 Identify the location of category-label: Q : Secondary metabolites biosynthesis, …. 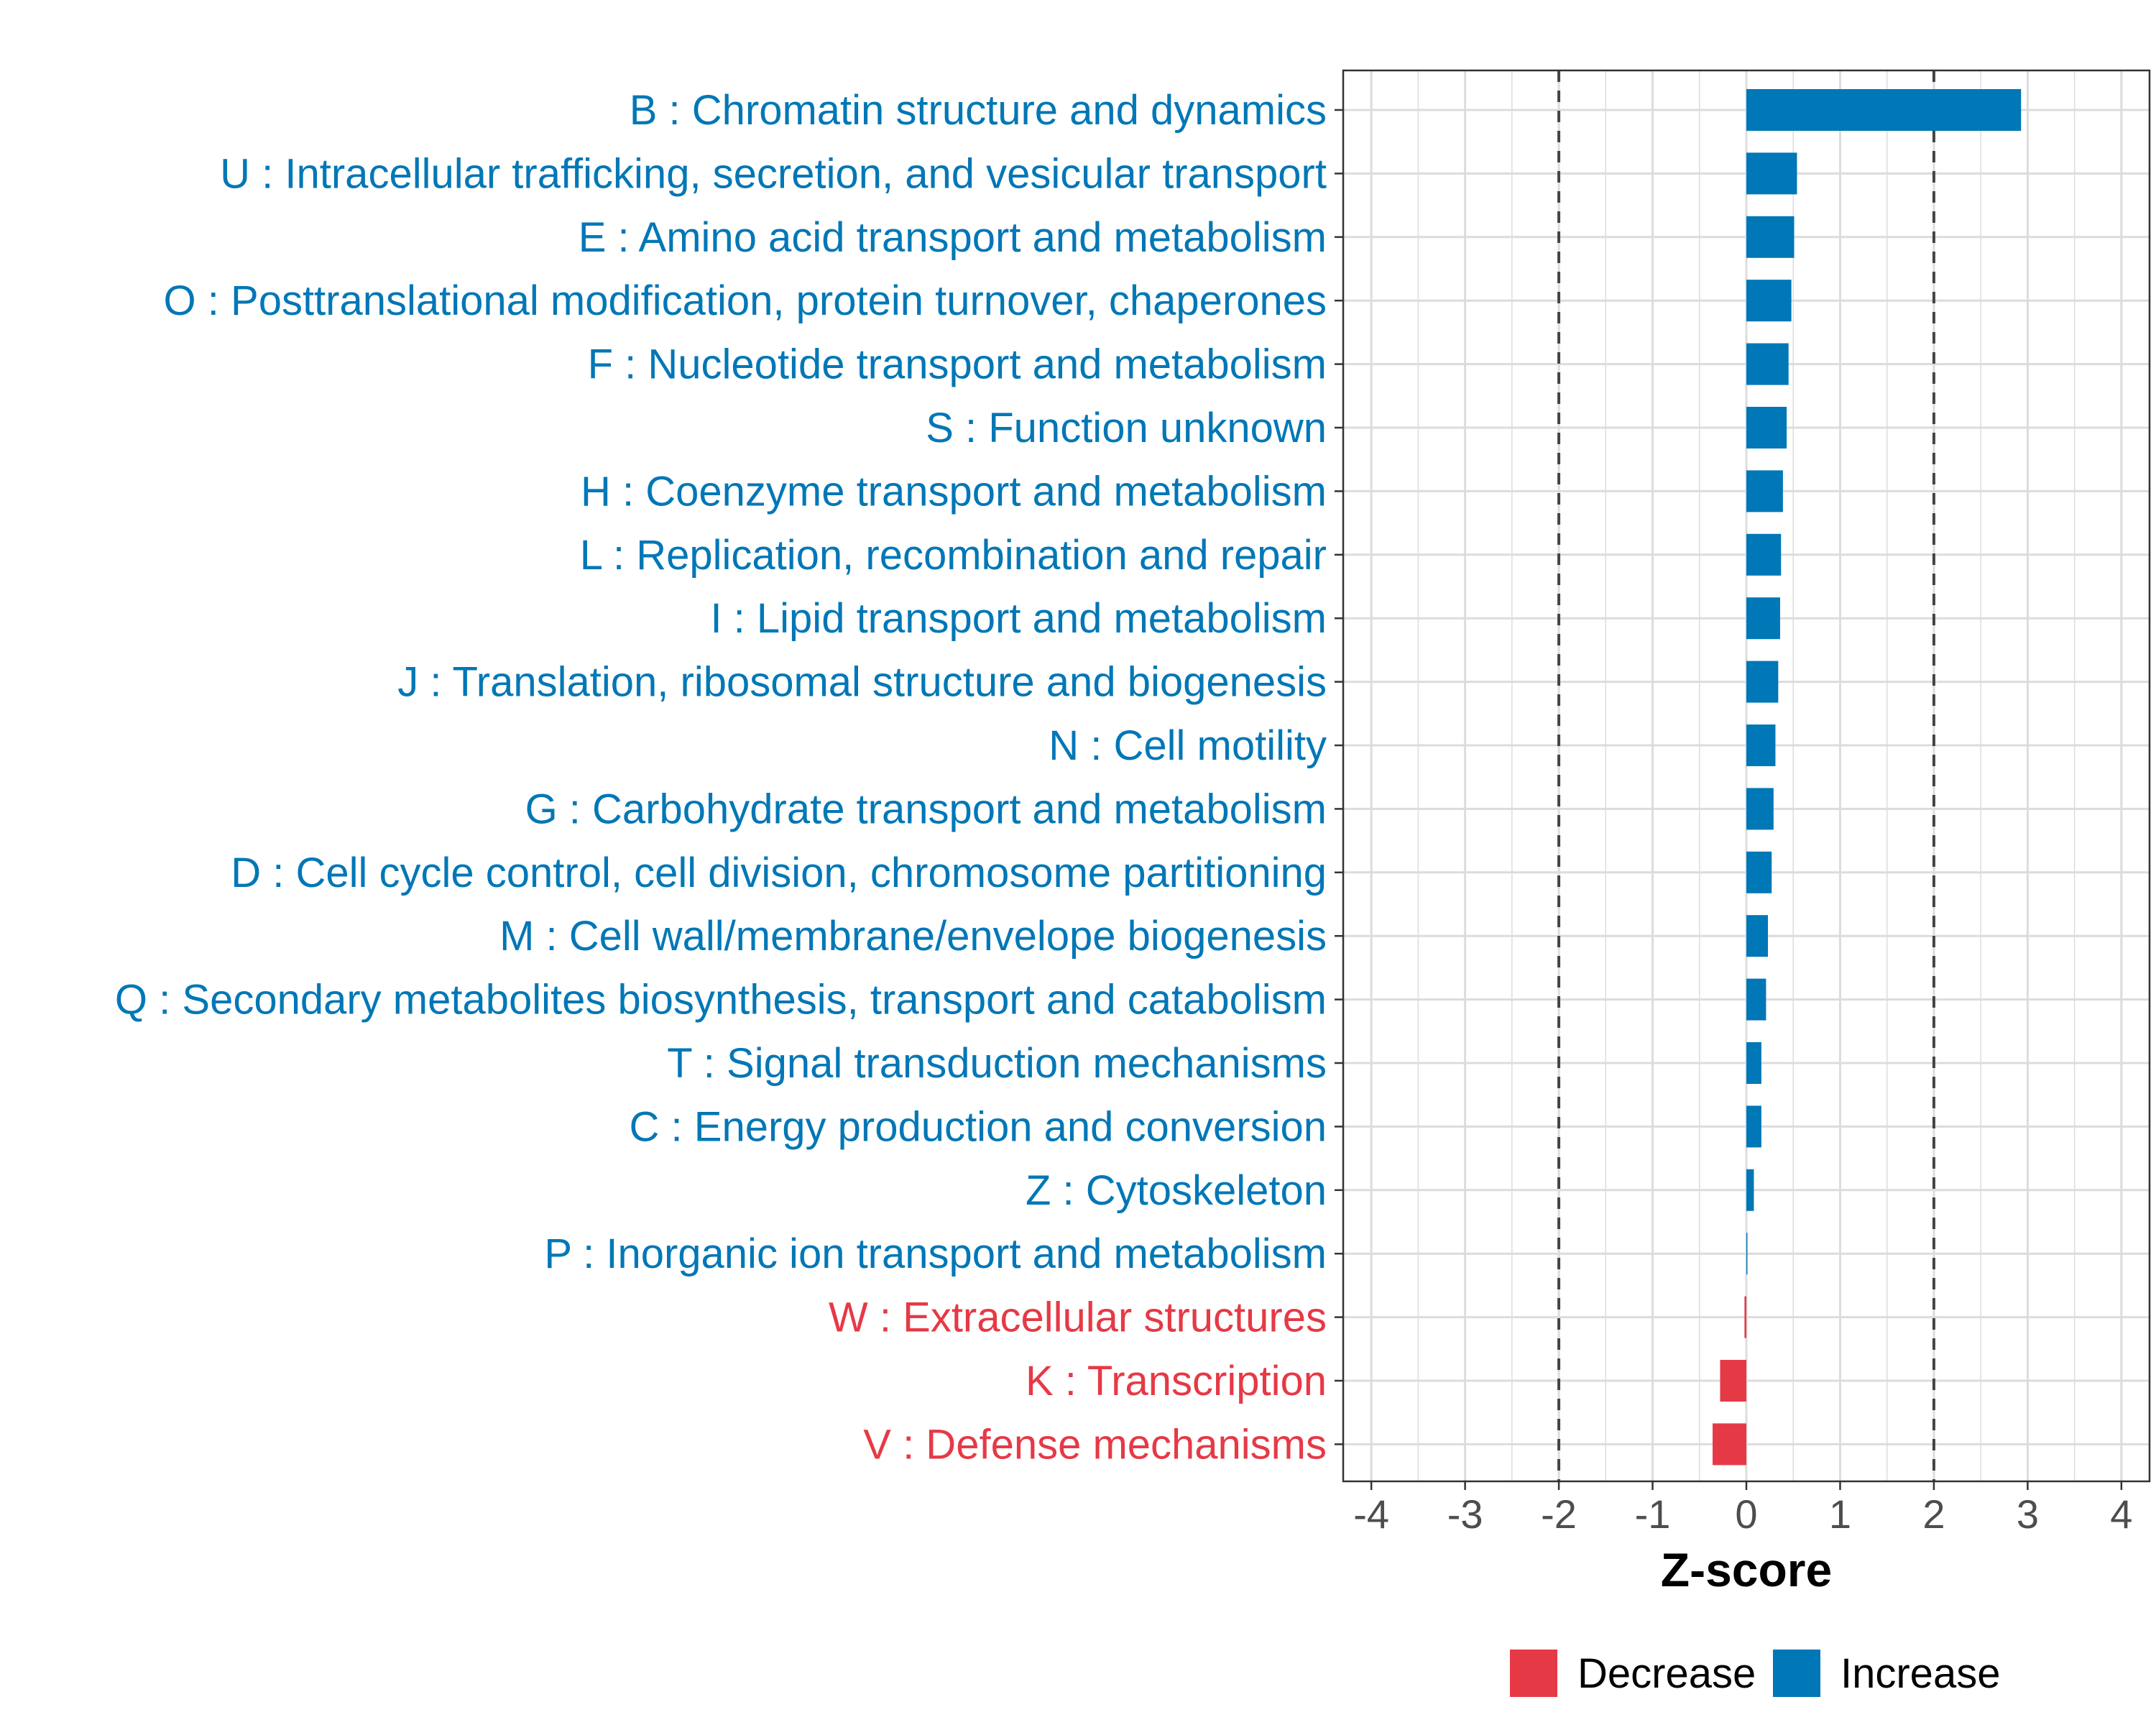
(721, 1000).